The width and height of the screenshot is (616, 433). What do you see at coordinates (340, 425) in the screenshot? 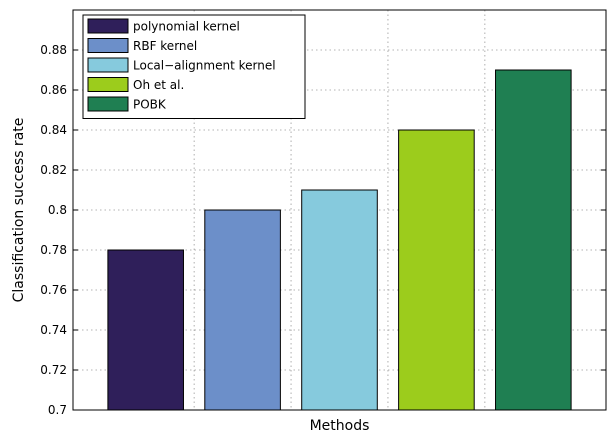
I see `x-axis-label: Methods` at bounding box center [340, 425].